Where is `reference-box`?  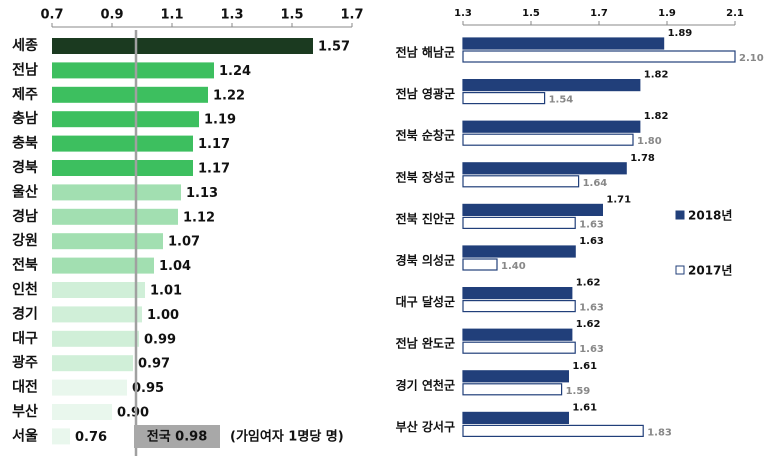 reference-box is located at coordinates (177, 436).